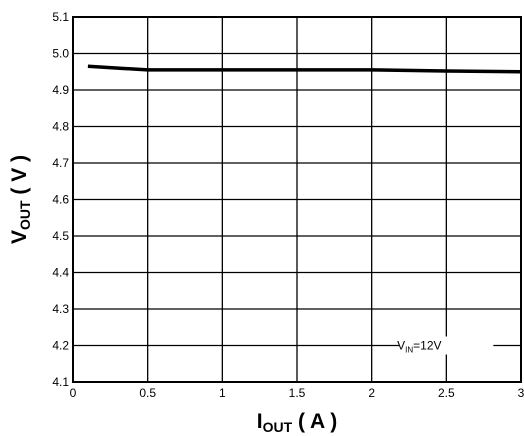 The image size is (524, 436). What do you see at coordinates (446, 393) in the screenshot?
I see `x-tick-label: 2.5` at bounding box center [446, 393].